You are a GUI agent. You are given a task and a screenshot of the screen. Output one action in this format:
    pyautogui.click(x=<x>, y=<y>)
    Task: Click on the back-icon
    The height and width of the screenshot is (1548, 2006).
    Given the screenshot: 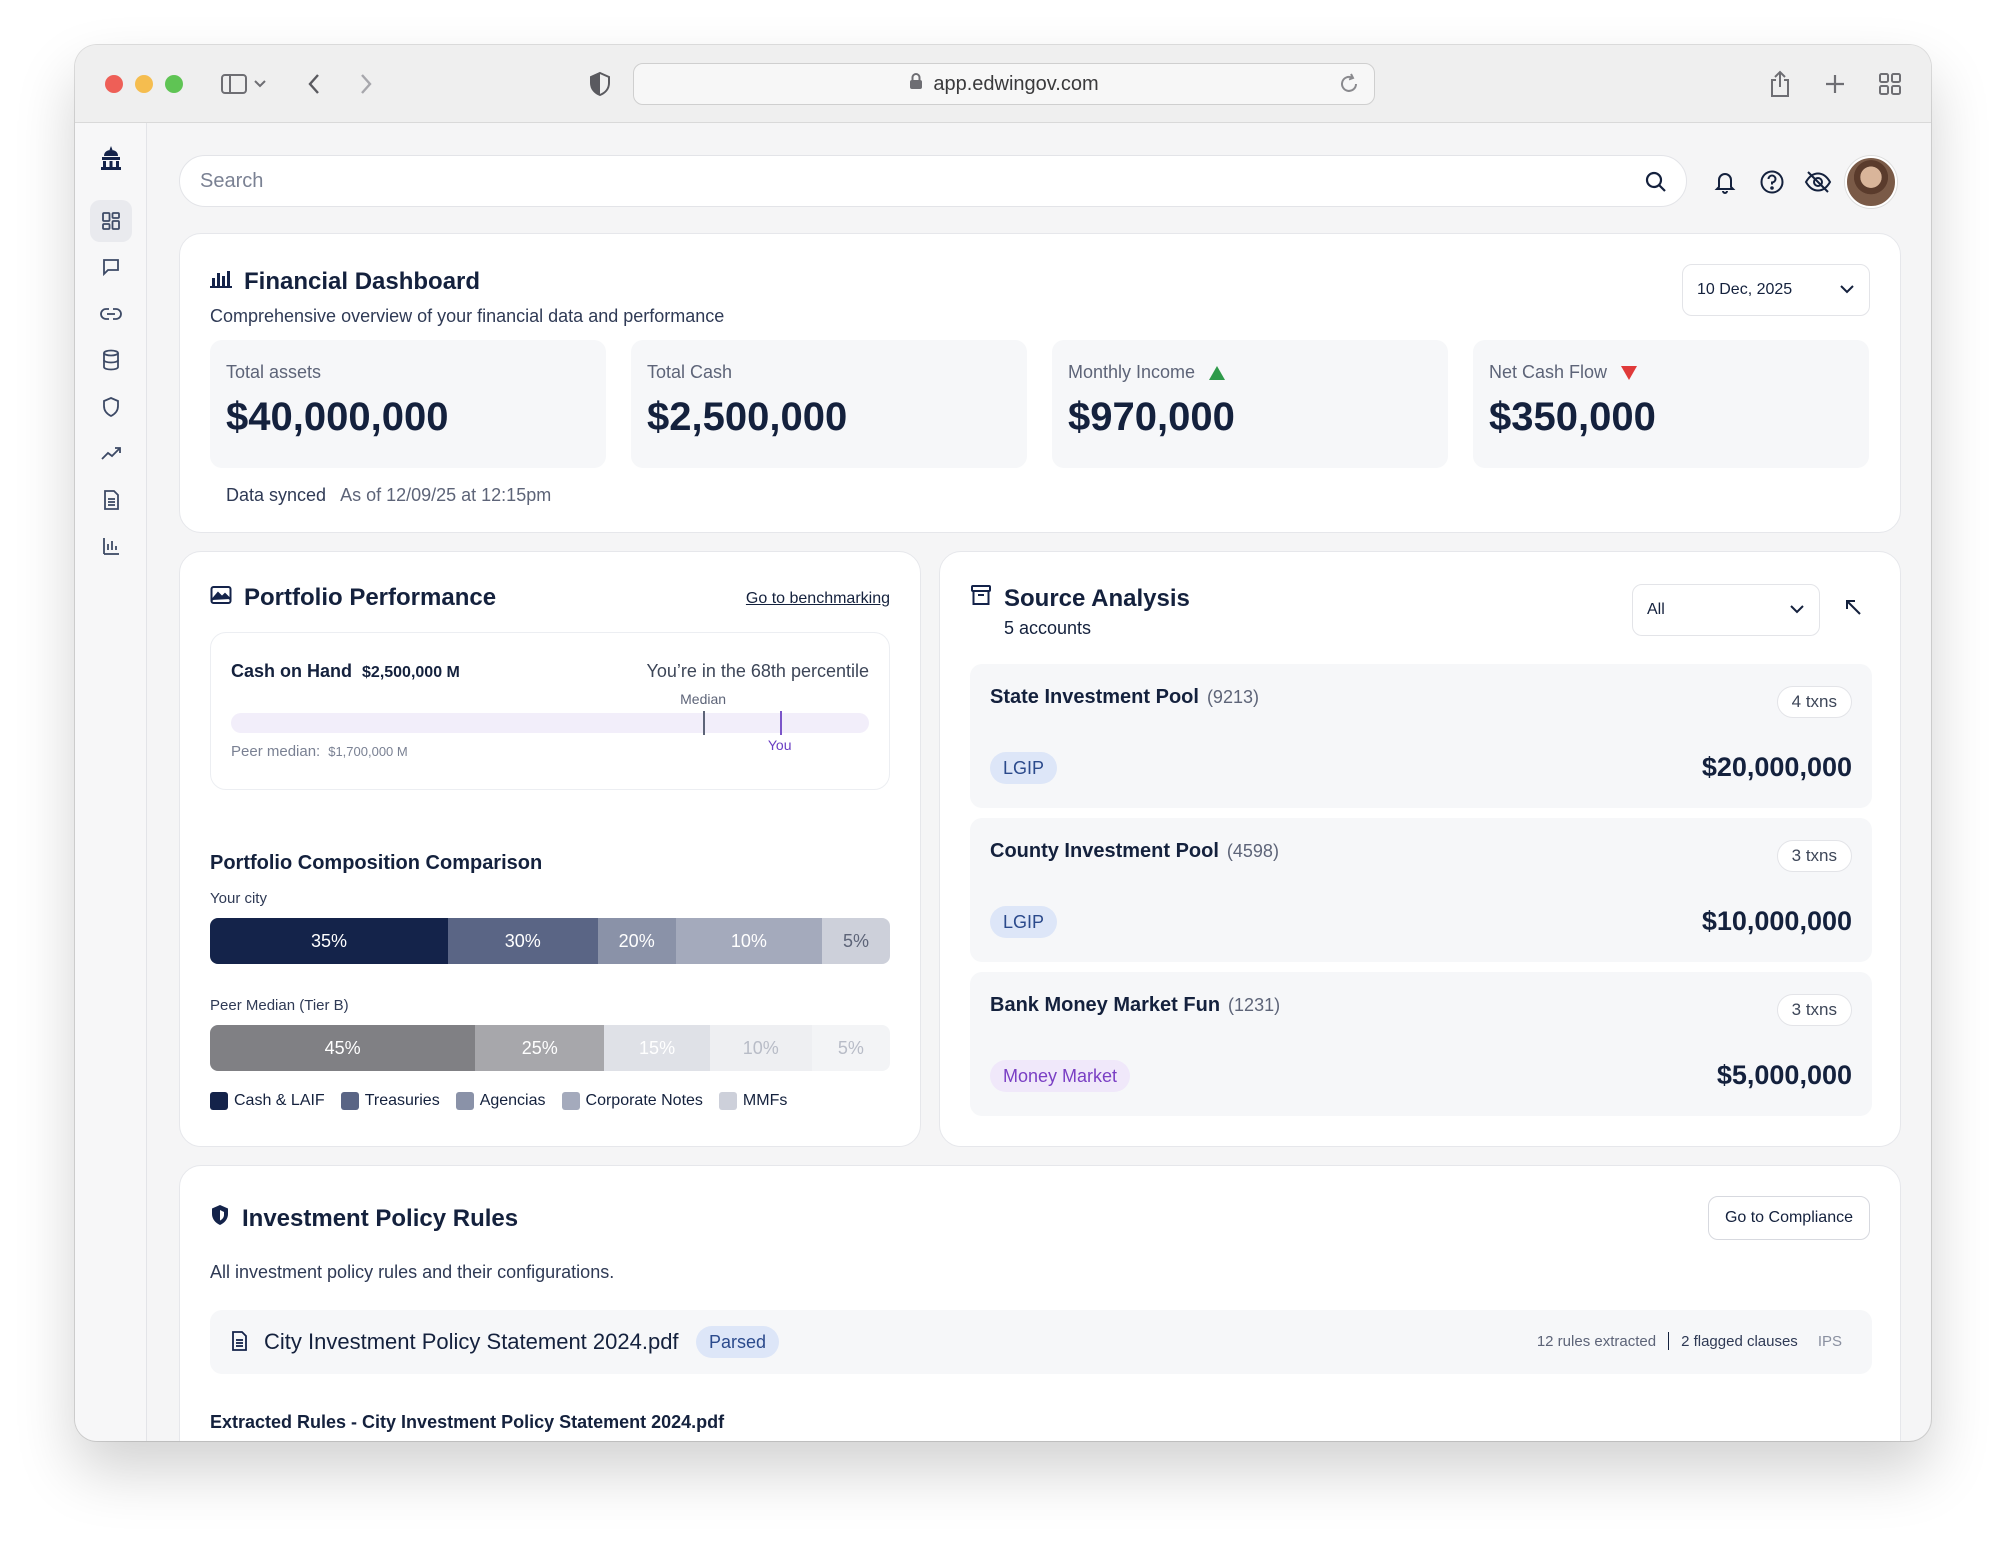 What is the action you would take?
    pyautogui.click(x=314, y=84)
    